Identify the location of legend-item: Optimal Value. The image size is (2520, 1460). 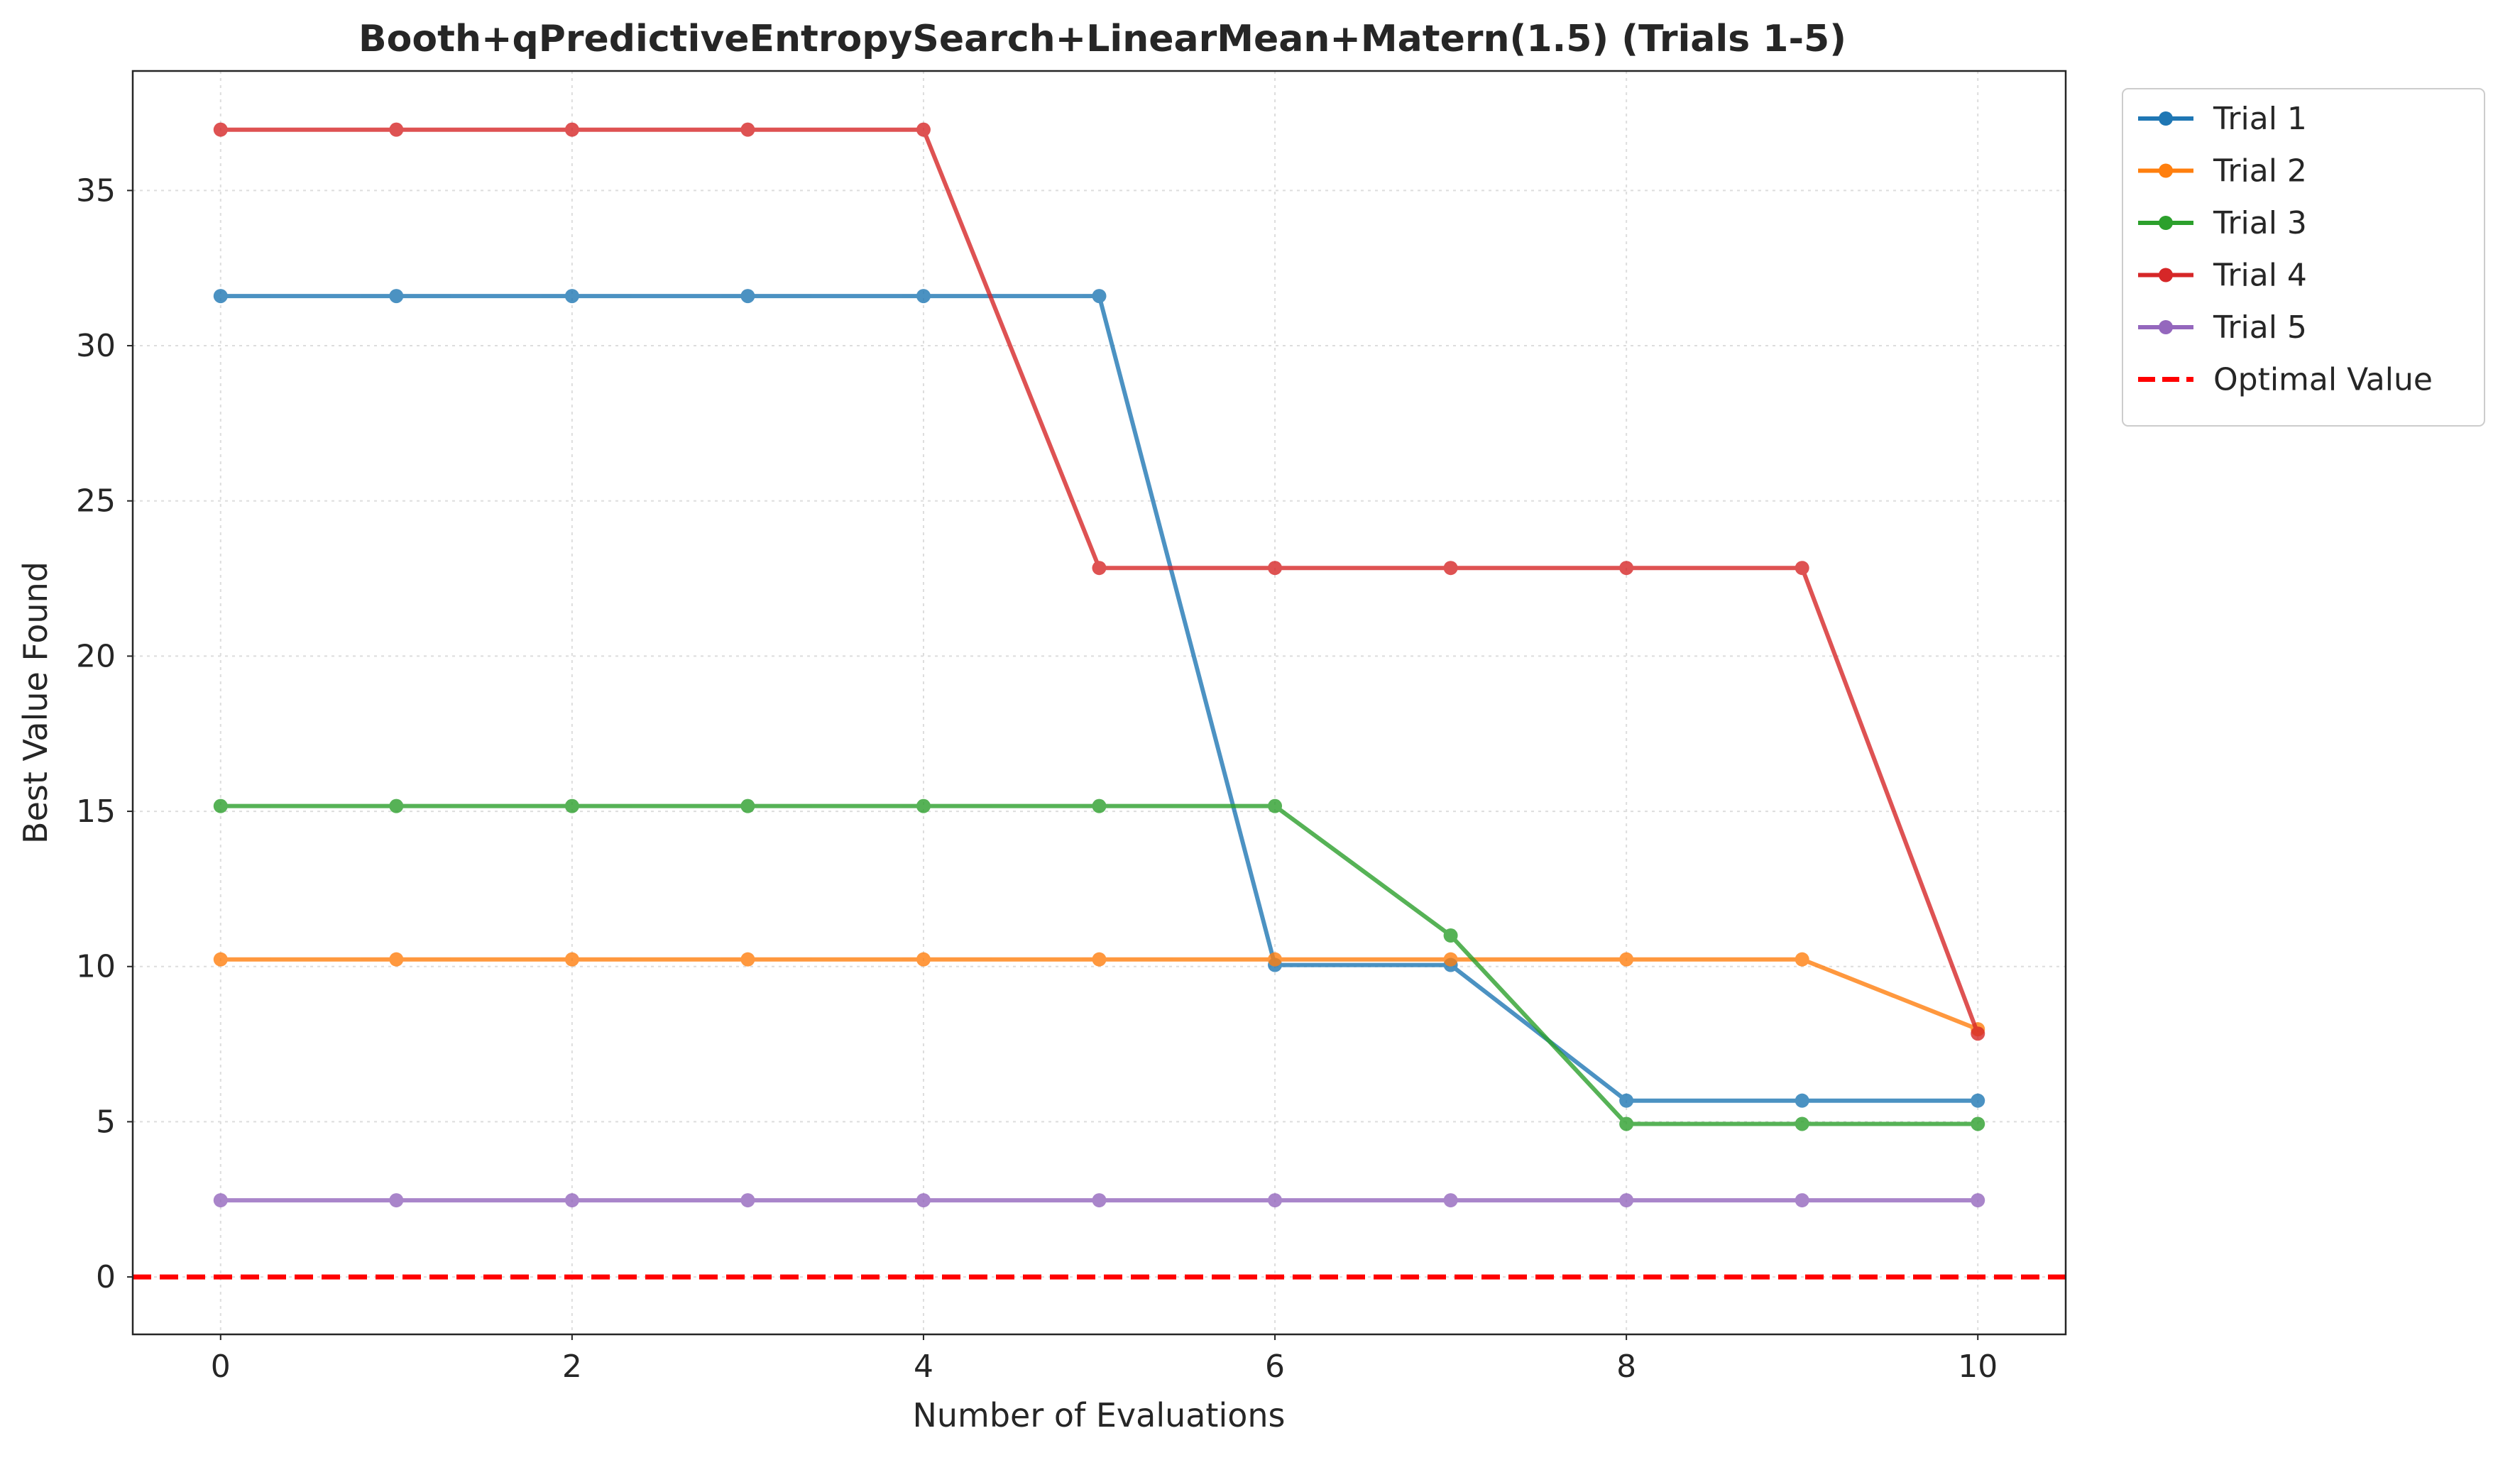
(2285, 380).